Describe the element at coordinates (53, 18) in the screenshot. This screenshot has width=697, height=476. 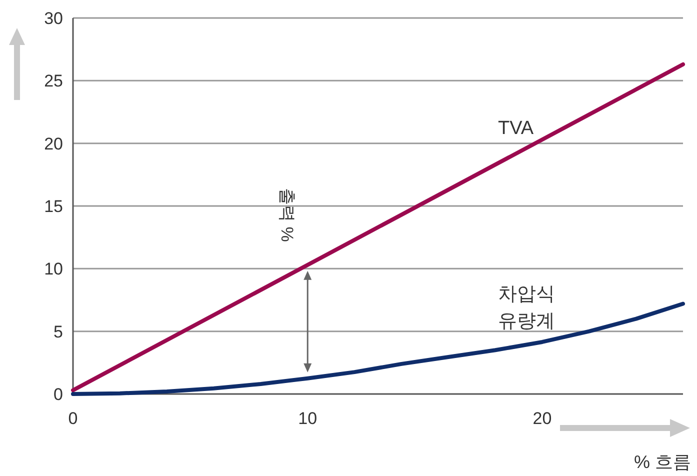
I see `y-tick-label: 30` at that location.